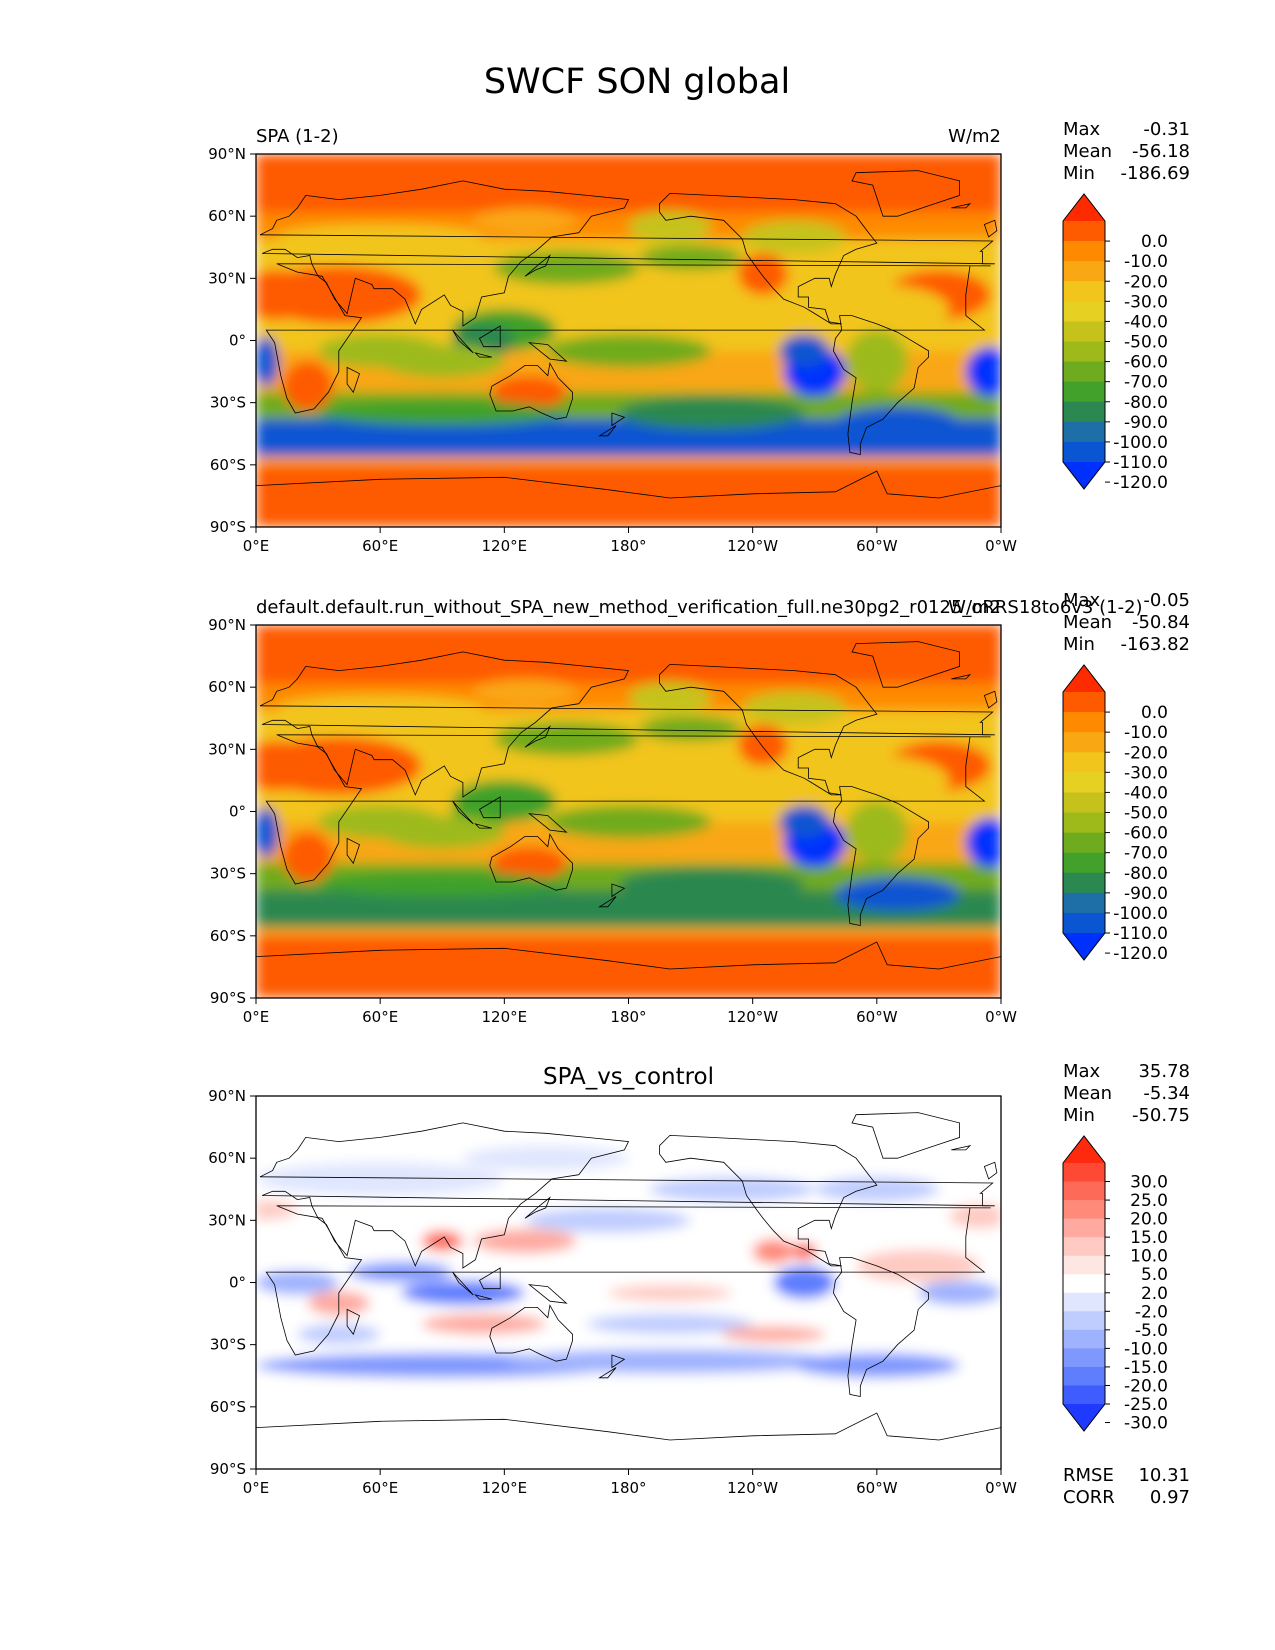  Describe the element at coordinates (1146, 262) in the screenshot. I see `colorbar-tick-label: -10.0` at that location.